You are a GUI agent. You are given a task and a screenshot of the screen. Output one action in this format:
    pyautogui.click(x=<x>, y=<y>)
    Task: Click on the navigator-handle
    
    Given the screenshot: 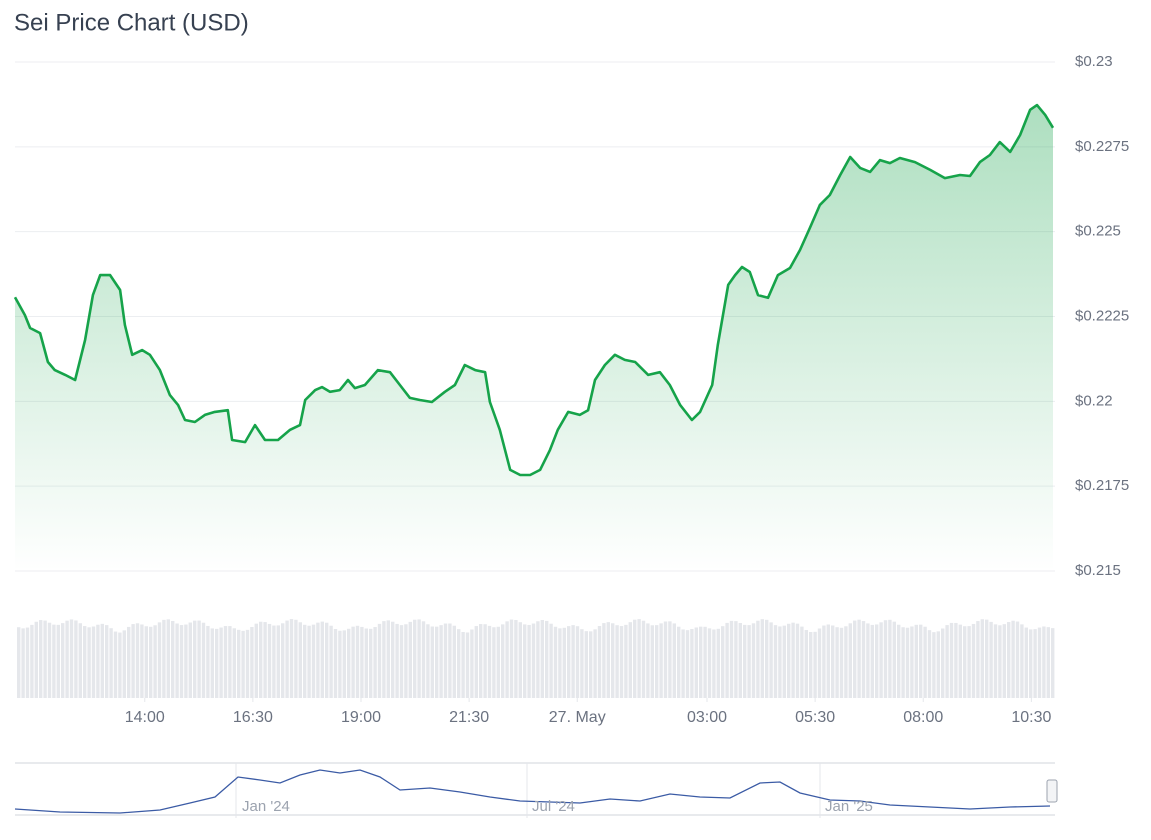 What is the action you would take?
    pyautogui.click(x=1052, y=791)
    